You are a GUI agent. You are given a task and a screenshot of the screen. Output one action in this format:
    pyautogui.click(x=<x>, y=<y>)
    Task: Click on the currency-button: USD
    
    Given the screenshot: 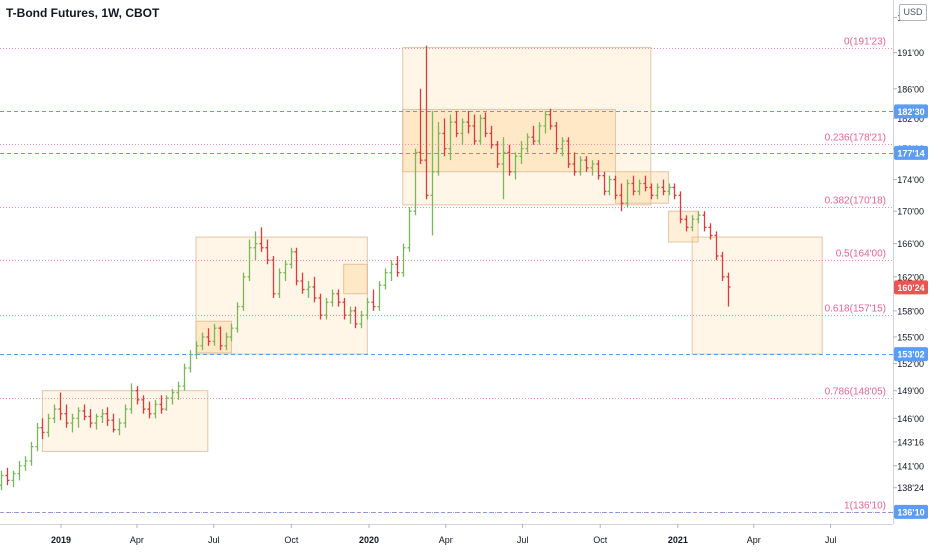 What is the action you would take?
    pyautogui.click(x=913, y=12)
    